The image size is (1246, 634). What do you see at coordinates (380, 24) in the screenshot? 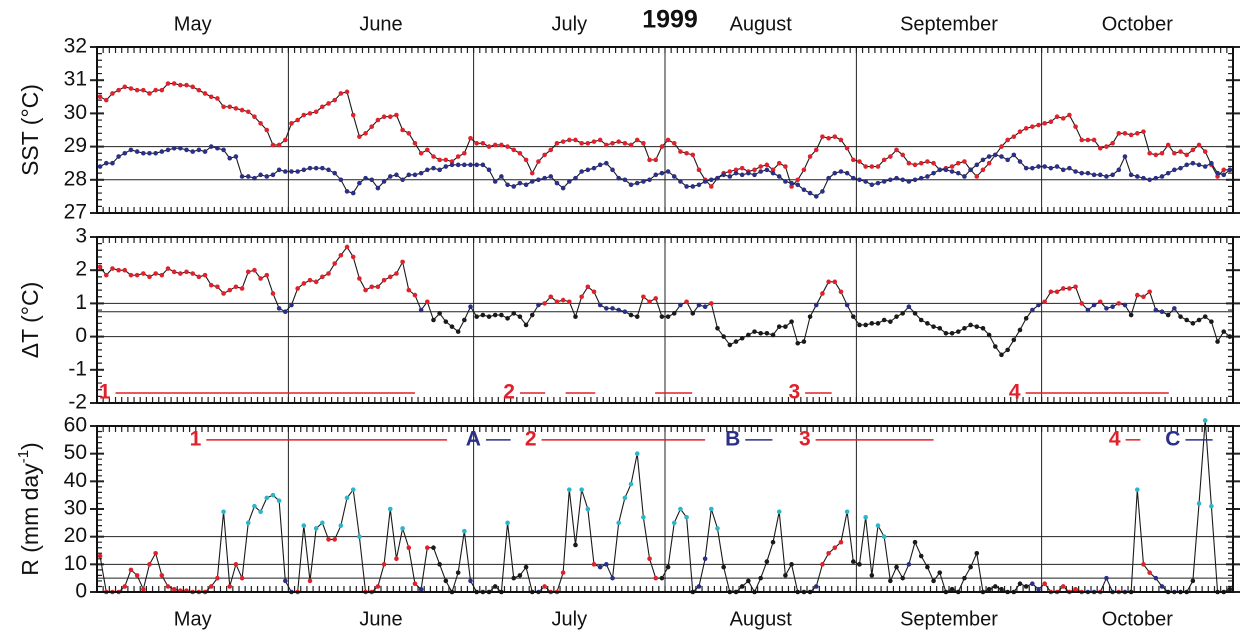
I see `month-label: June` at bounding box center [380, 24].